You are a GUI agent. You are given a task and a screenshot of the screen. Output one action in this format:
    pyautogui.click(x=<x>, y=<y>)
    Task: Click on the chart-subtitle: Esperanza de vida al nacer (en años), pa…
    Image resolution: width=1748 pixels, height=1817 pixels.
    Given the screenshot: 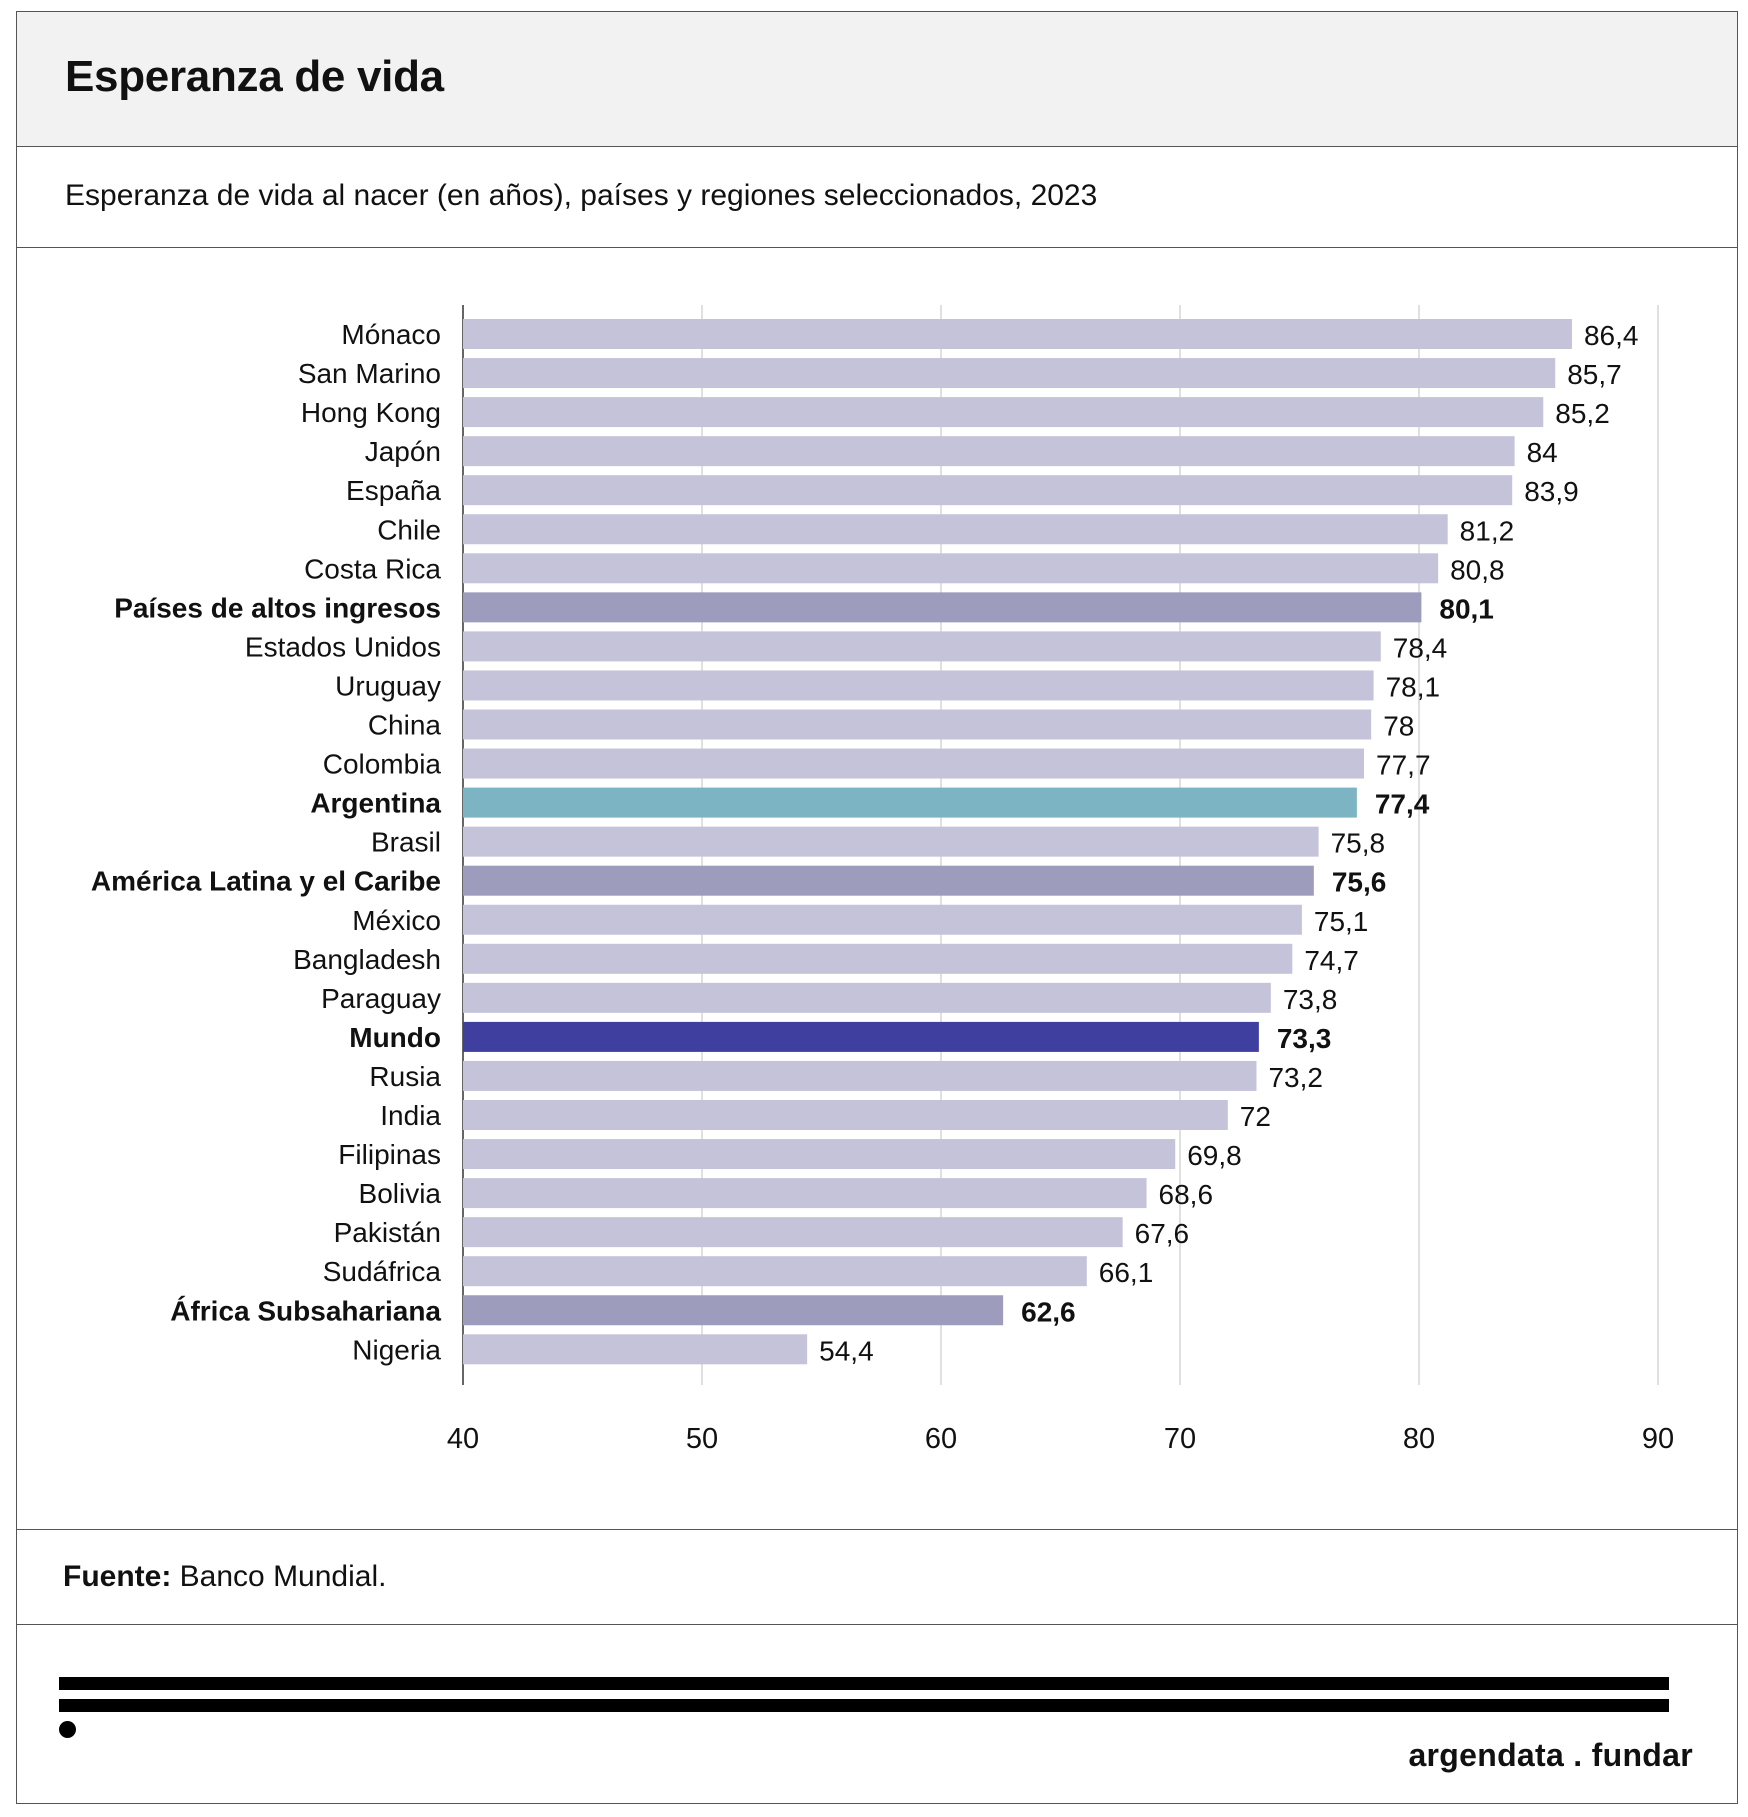 What is the action you would take?
    pyautogui.click(x=581, y=195)
    